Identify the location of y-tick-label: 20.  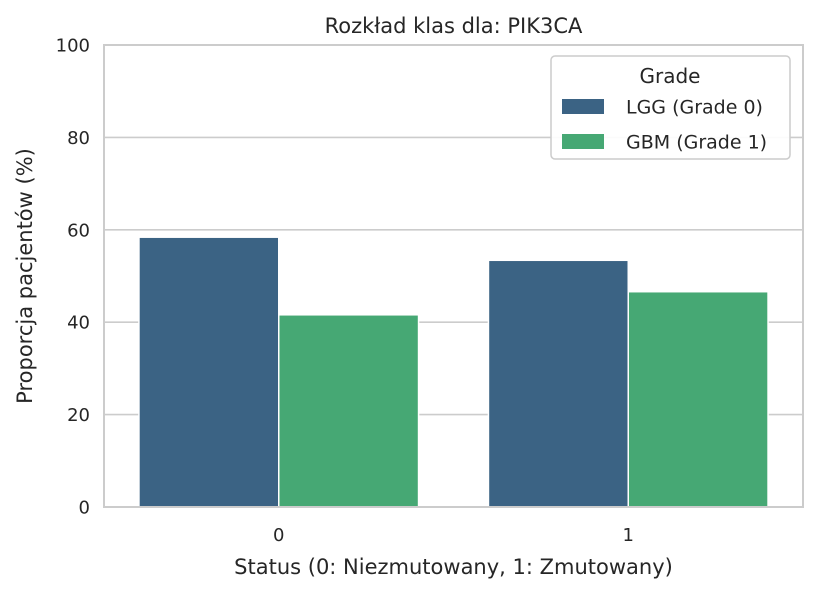
(78, 415).